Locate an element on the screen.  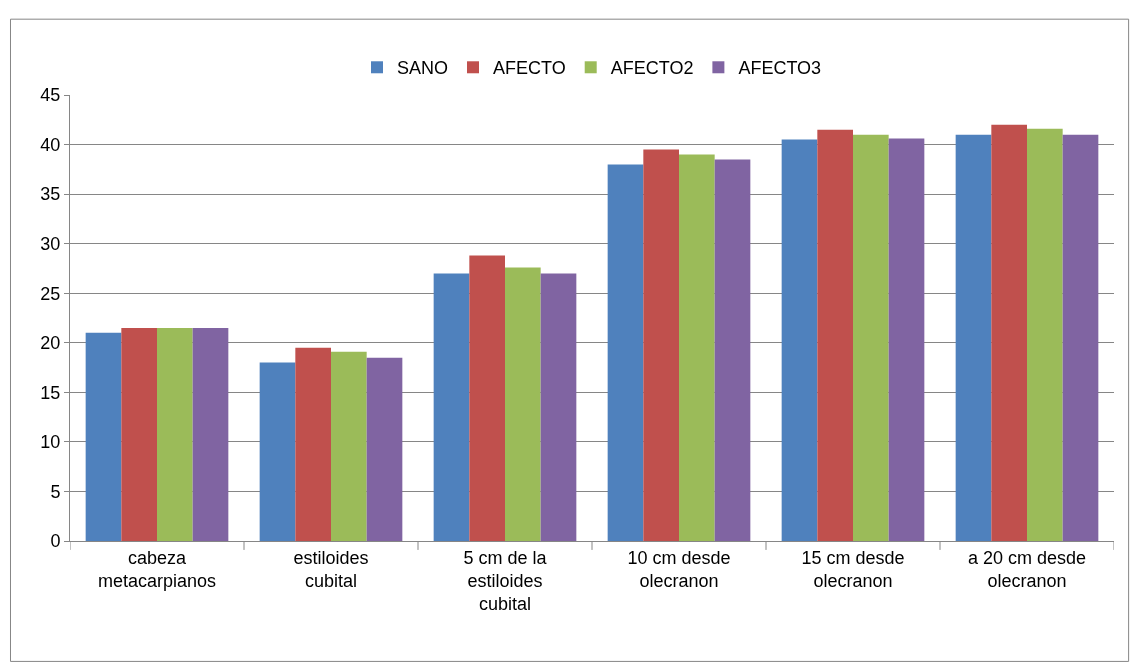
y-tick-label: 30 is located at coordinates (50, 243).